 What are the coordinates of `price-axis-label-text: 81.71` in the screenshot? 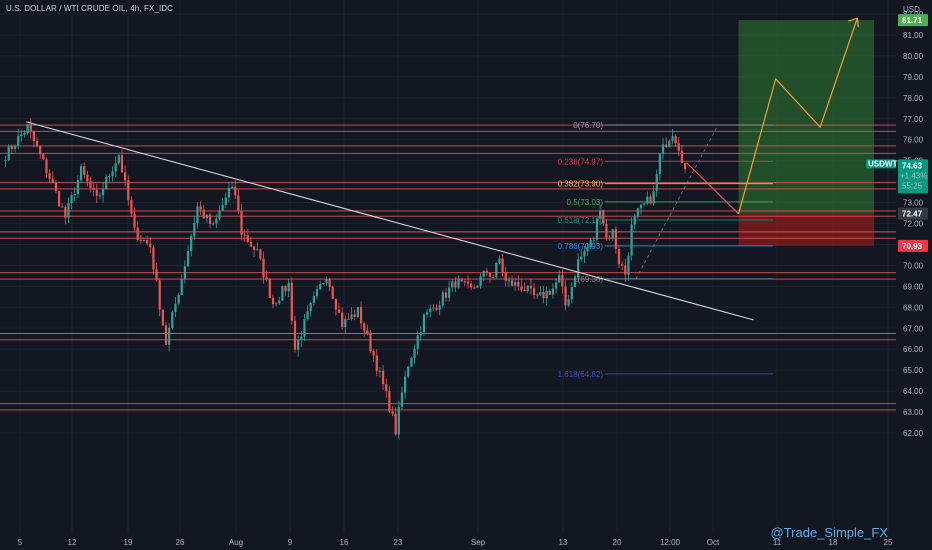 It's located at (912, 20).